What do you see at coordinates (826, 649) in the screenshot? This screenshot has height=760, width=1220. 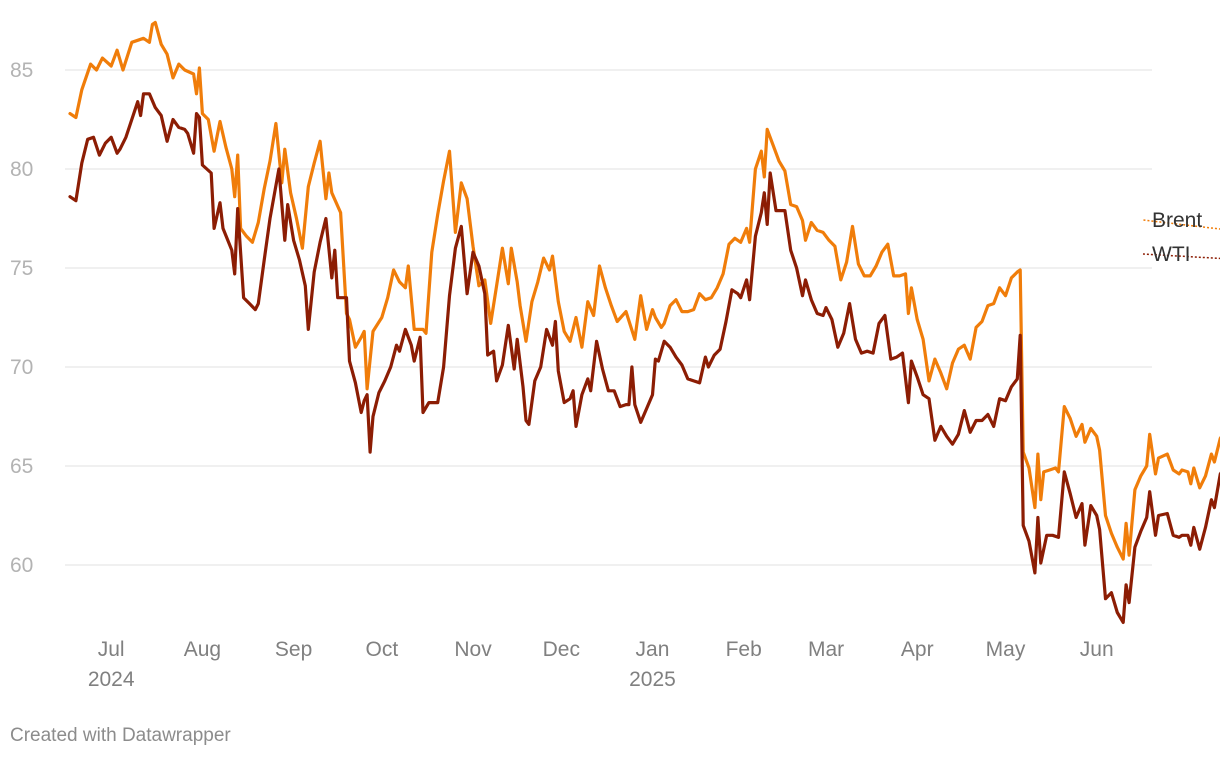 I see `x-tick-label: Mar` at bounding box center [826, 649].